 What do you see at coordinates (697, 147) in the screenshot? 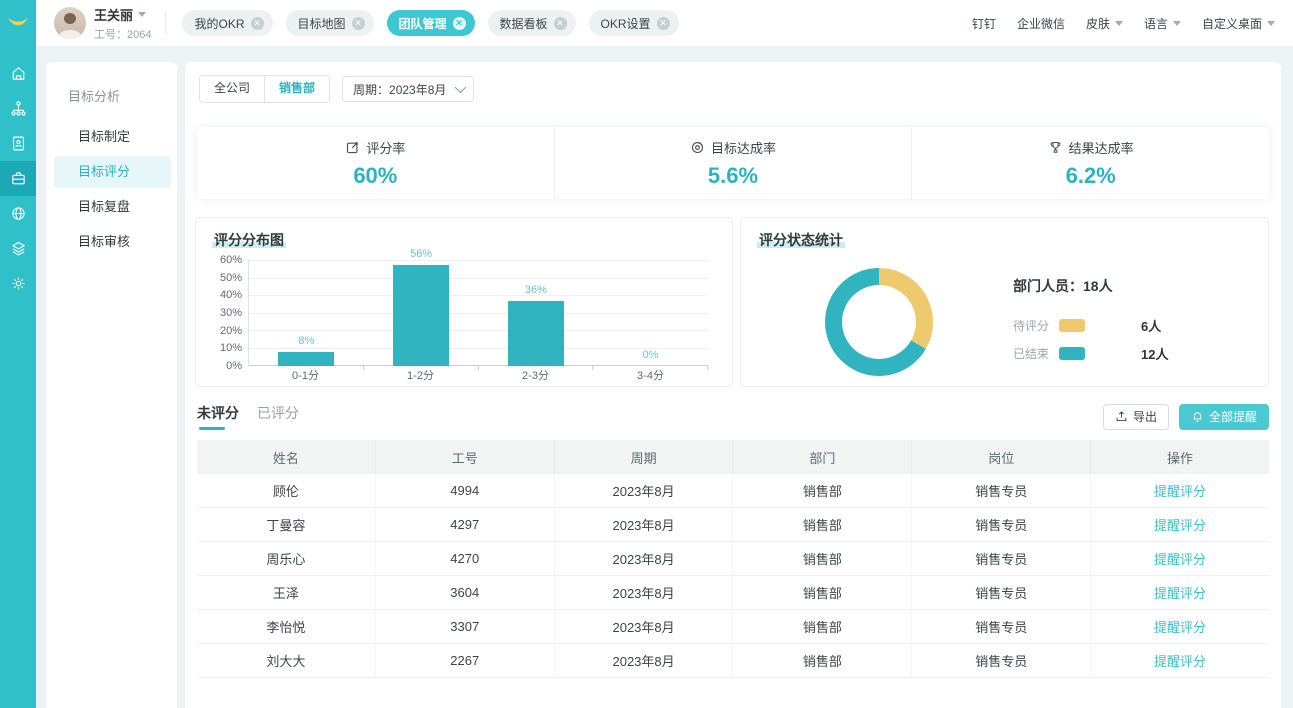
I see `target-icon` at bounding box center [697, 147].